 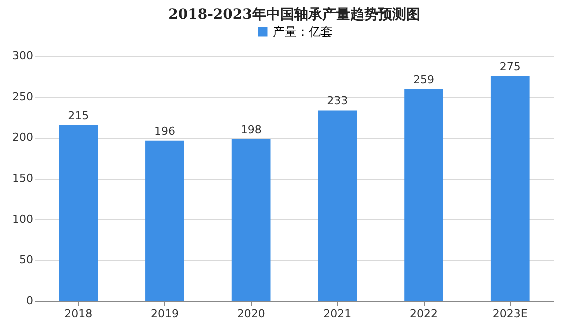 I want to click on legend-label: 产量：亿套, so click(x=303, y=32).